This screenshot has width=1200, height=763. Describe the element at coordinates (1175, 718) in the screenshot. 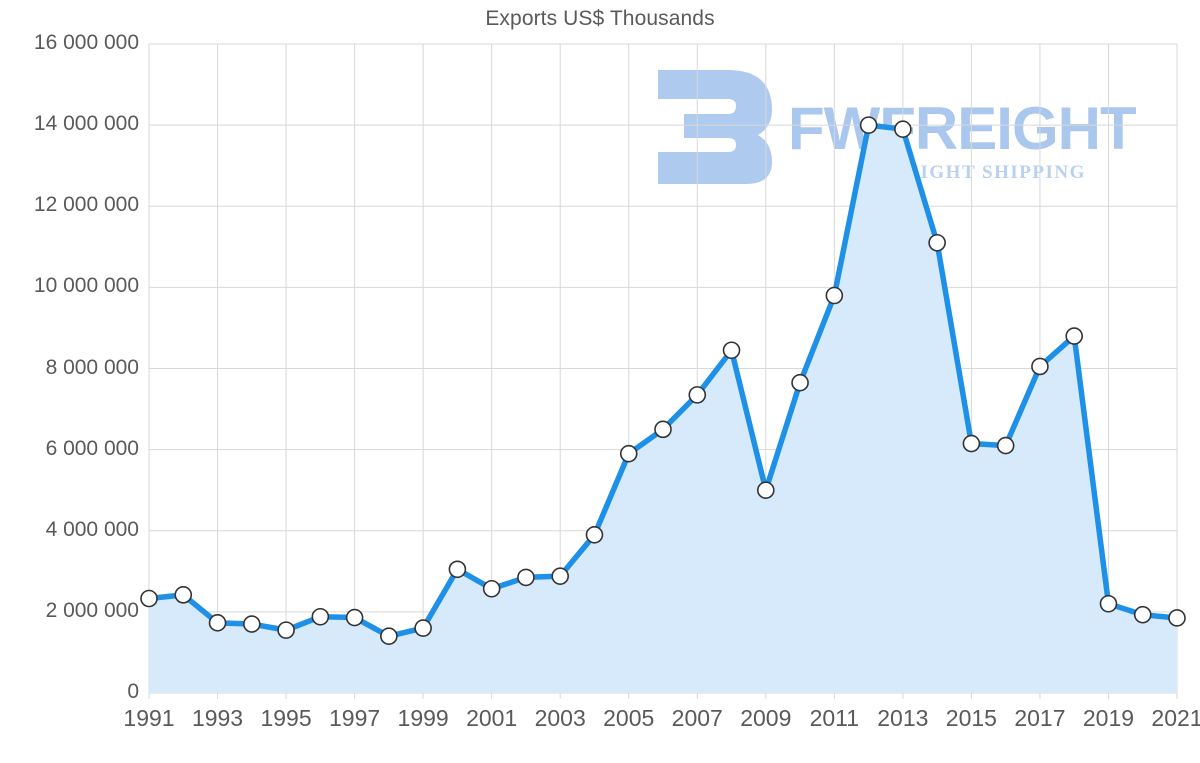

I see `x-axis-tick-label: 2021` at that location.